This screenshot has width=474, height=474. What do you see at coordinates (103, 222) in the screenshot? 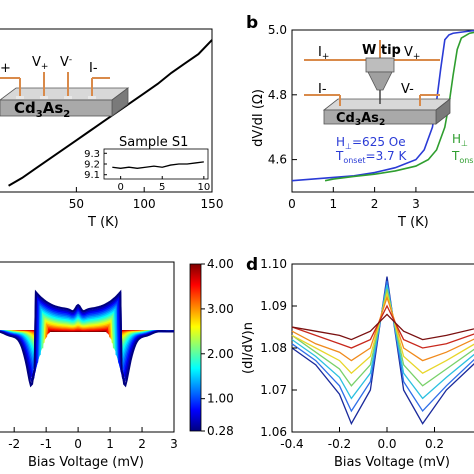
I see `panel-a-xlabel: T (K)` at bounding box center [103, 222].